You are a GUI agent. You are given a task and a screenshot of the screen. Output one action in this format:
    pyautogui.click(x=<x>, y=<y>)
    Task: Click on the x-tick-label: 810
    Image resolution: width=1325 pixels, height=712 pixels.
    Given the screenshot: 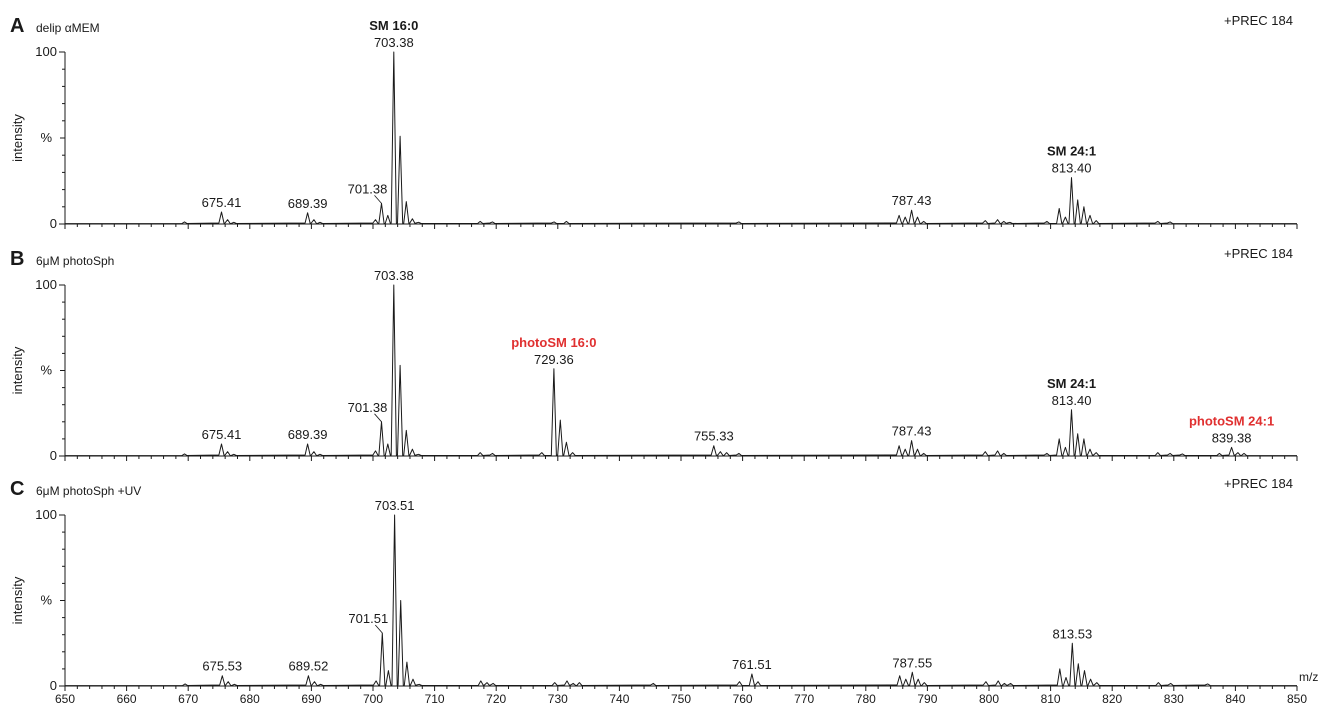 What is the action you would take?
    pyautogui.click(x=1051, y=699)
    